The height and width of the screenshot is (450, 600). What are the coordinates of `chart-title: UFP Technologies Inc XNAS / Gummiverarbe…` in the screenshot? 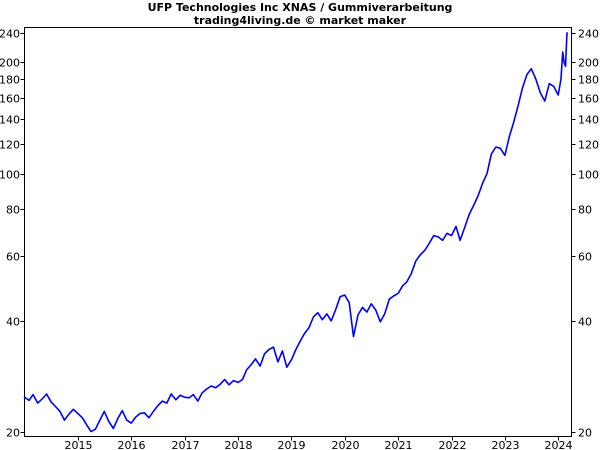 It's located at (300, 7).